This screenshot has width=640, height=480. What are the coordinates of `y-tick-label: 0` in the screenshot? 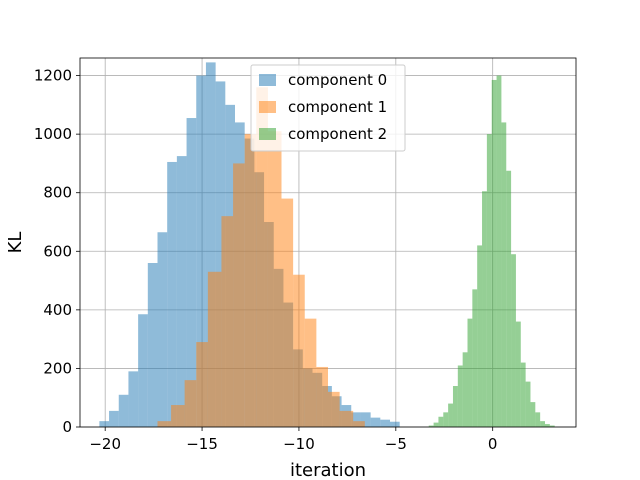 It's located at (67, 427).